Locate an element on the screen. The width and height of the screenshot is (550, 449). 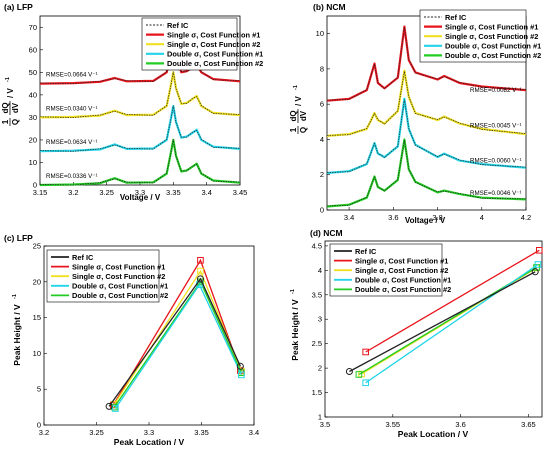
y-tick-label: 50 is located at coordinates (33, 72).